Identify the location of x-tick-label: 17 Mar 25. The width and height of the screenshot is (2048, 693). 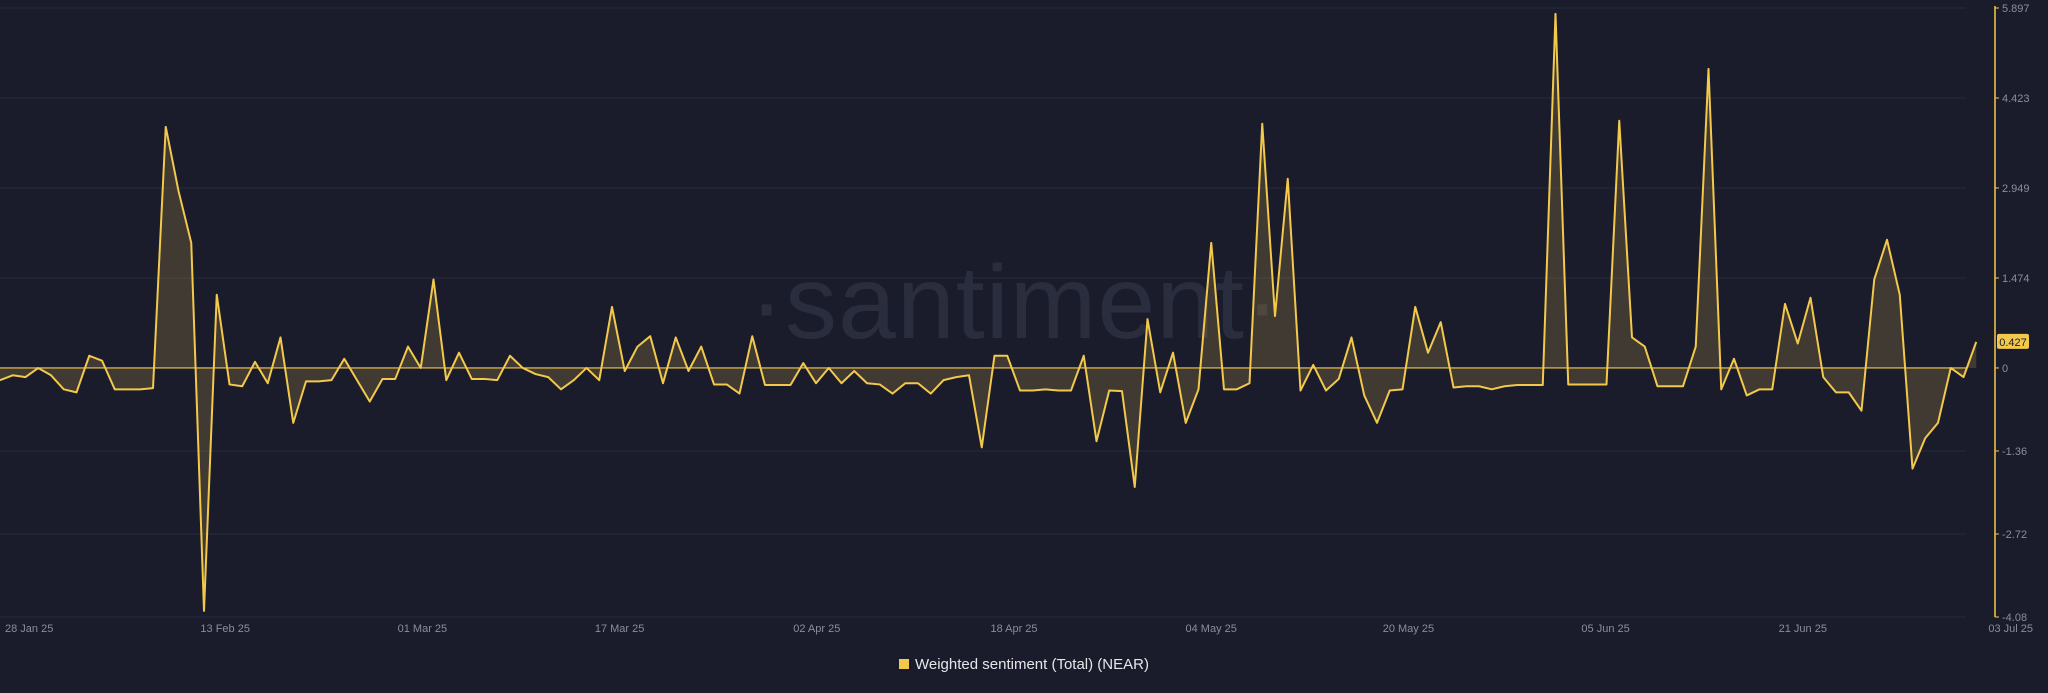
(620, 629).